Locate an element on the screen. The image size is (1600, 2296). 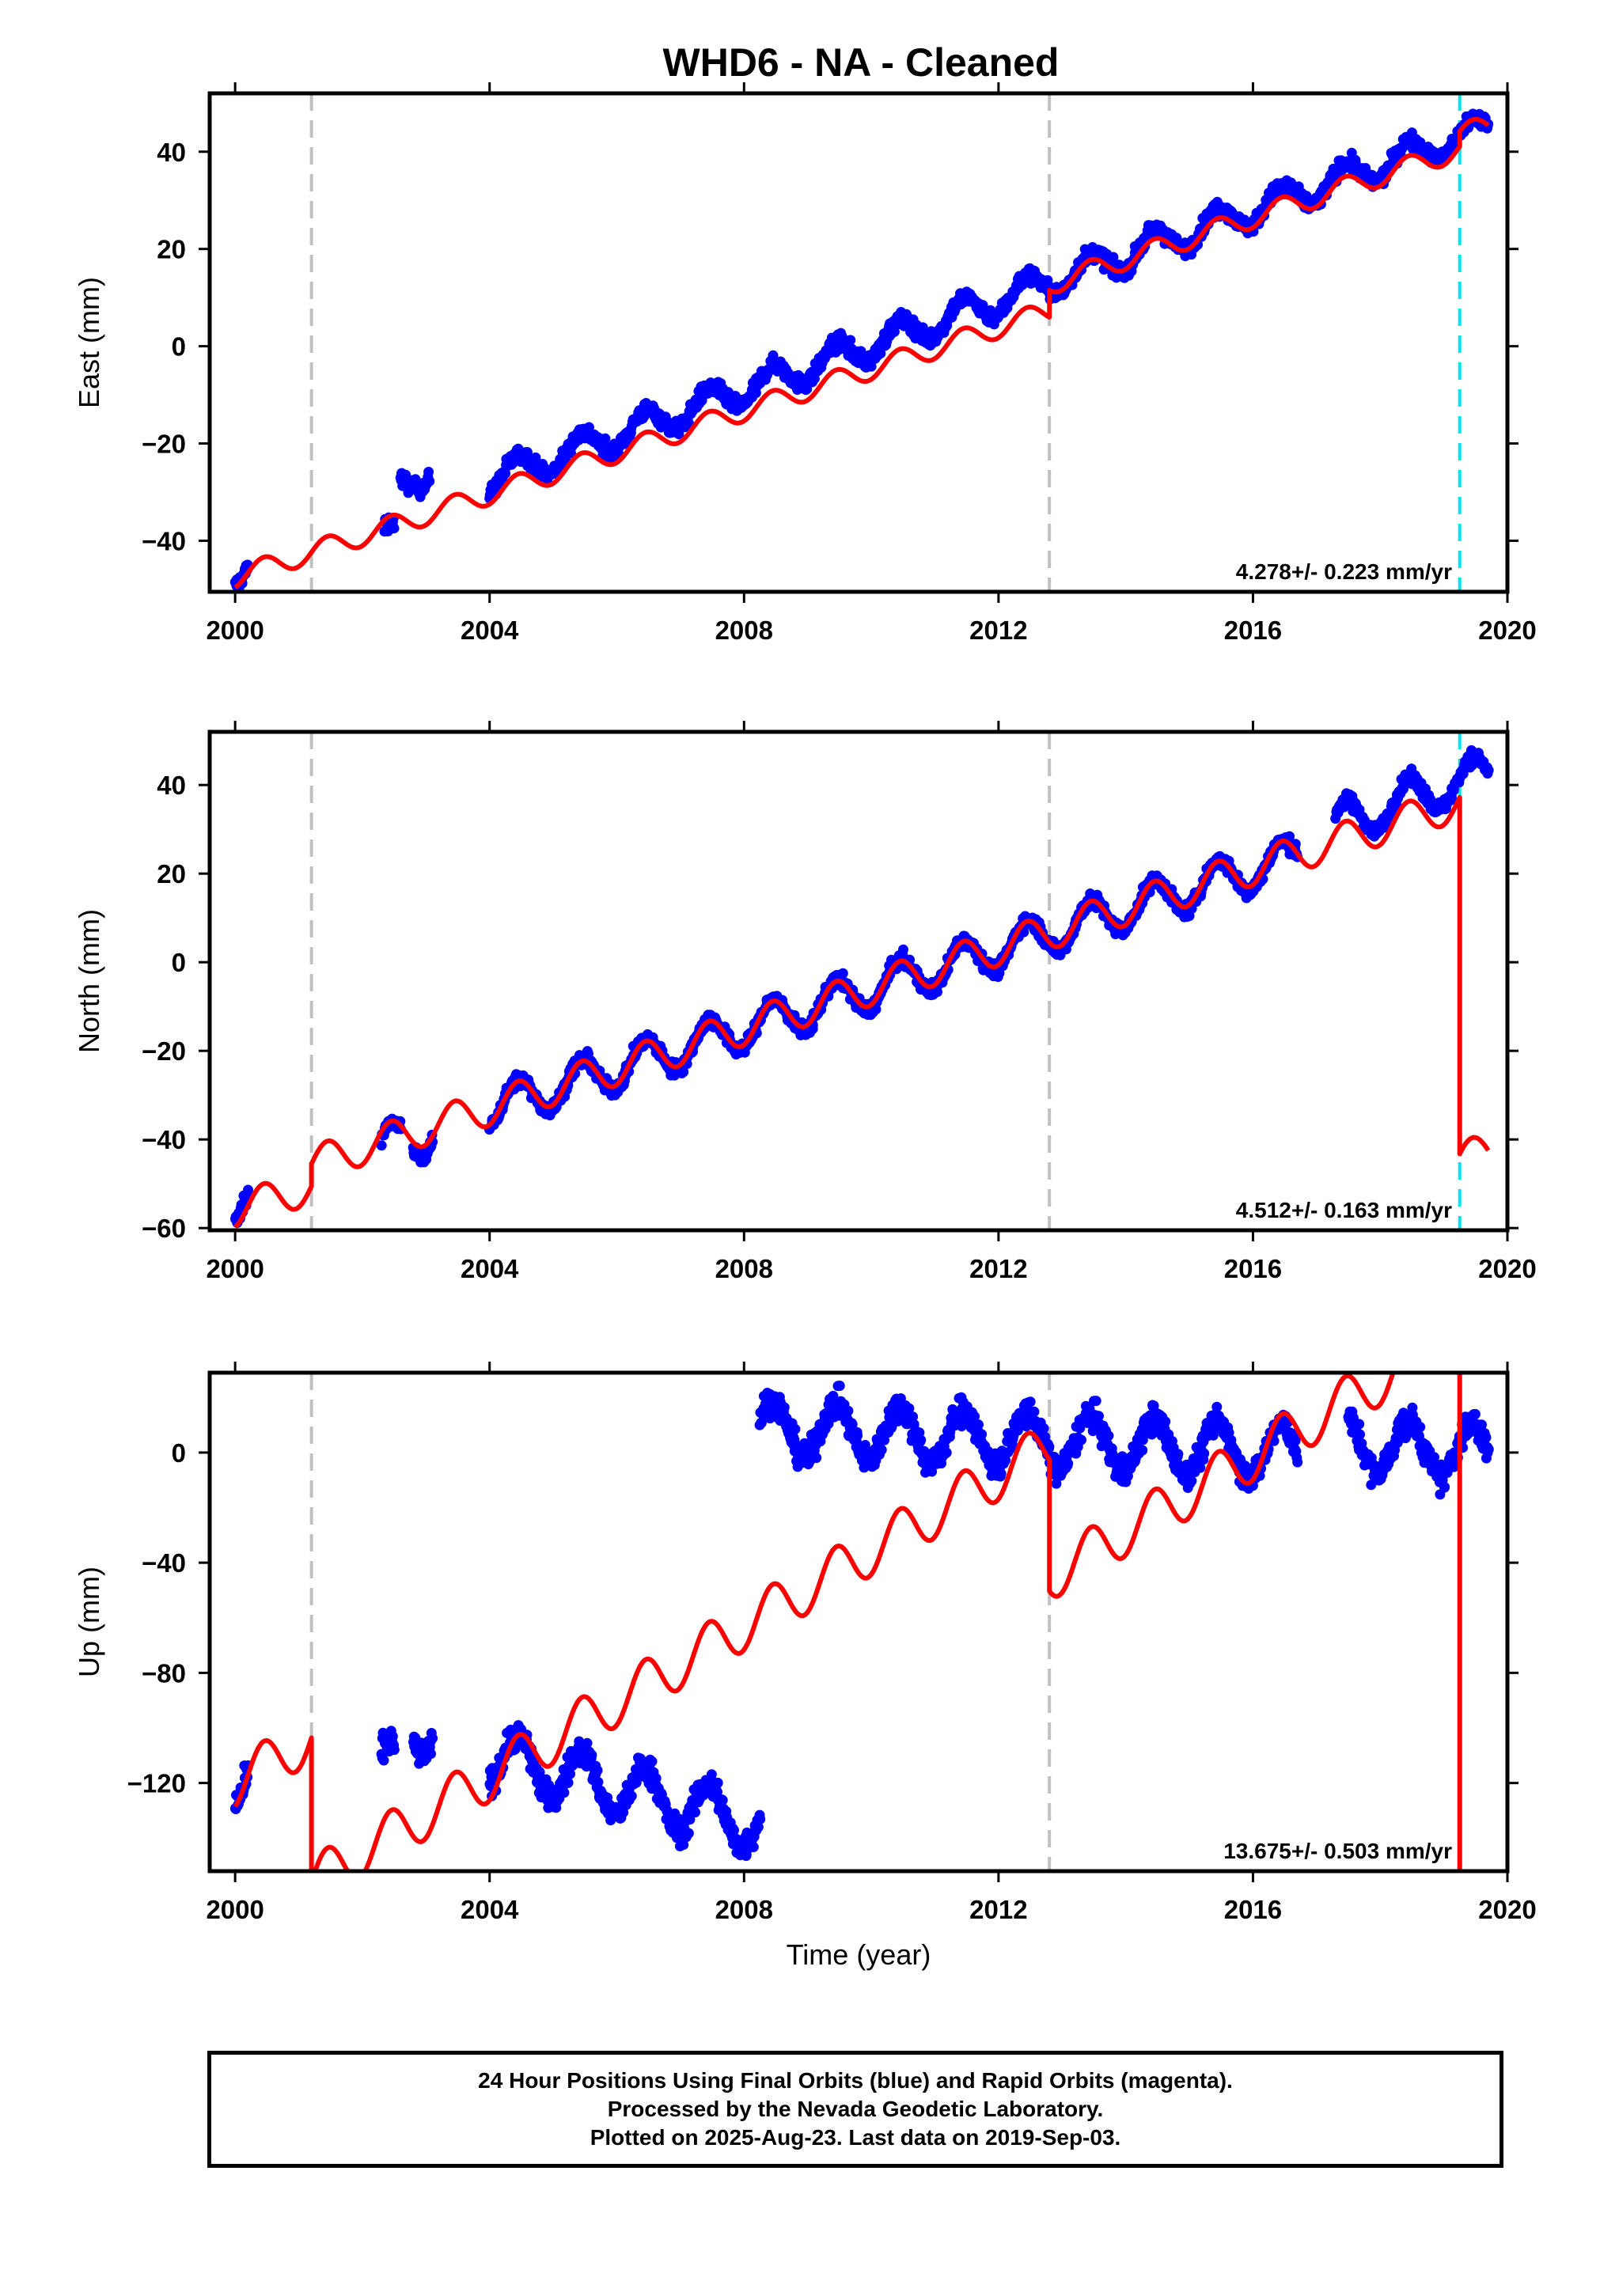
y-tick-label: −60 is located at coordinates (164, 1228).